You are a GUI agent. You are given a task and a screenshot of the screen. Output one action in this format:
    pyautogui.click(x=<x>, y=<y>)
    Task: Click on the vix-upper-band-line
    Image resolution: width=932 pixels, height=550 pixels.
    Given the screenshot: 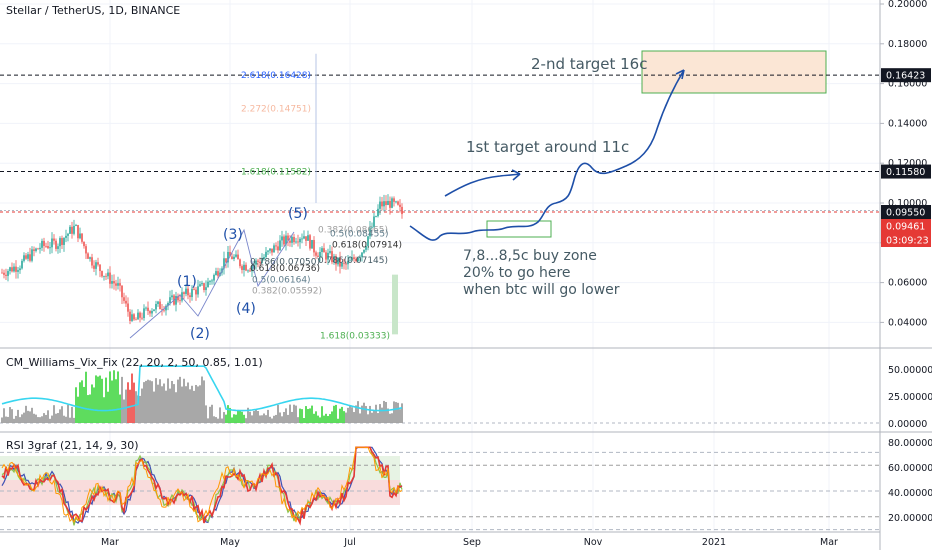 What is the action you would take?
    pyautogui.click(x=202, y=388)
    